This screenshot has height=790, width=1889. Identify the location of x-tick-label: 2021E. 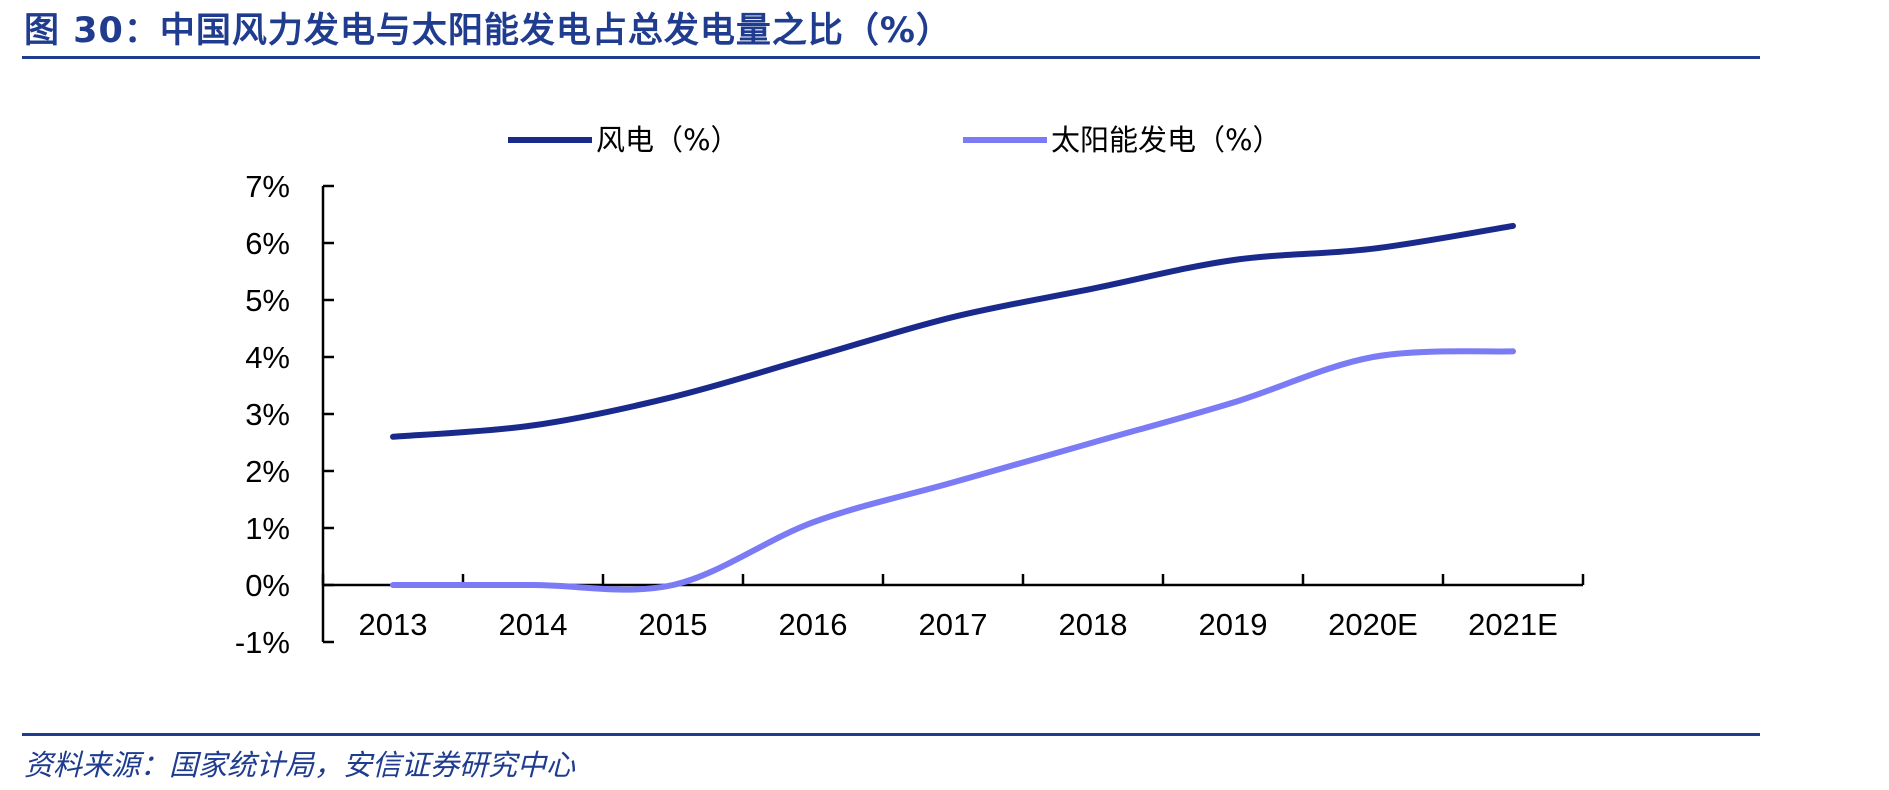
(1513, 624).